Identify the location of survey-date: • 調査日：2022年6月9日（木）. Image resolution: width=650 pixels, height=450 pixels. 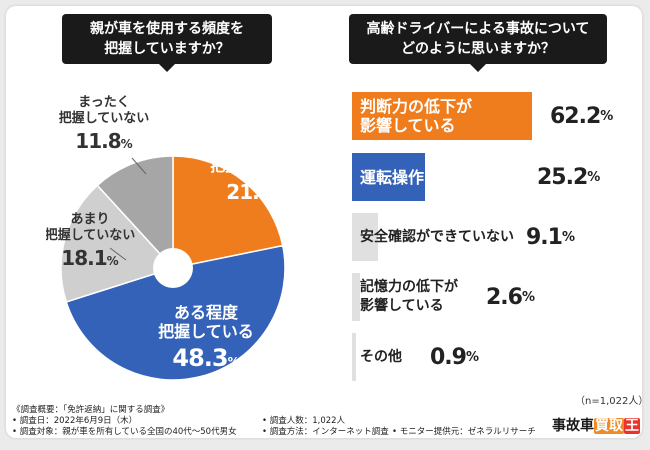
(75, 421).